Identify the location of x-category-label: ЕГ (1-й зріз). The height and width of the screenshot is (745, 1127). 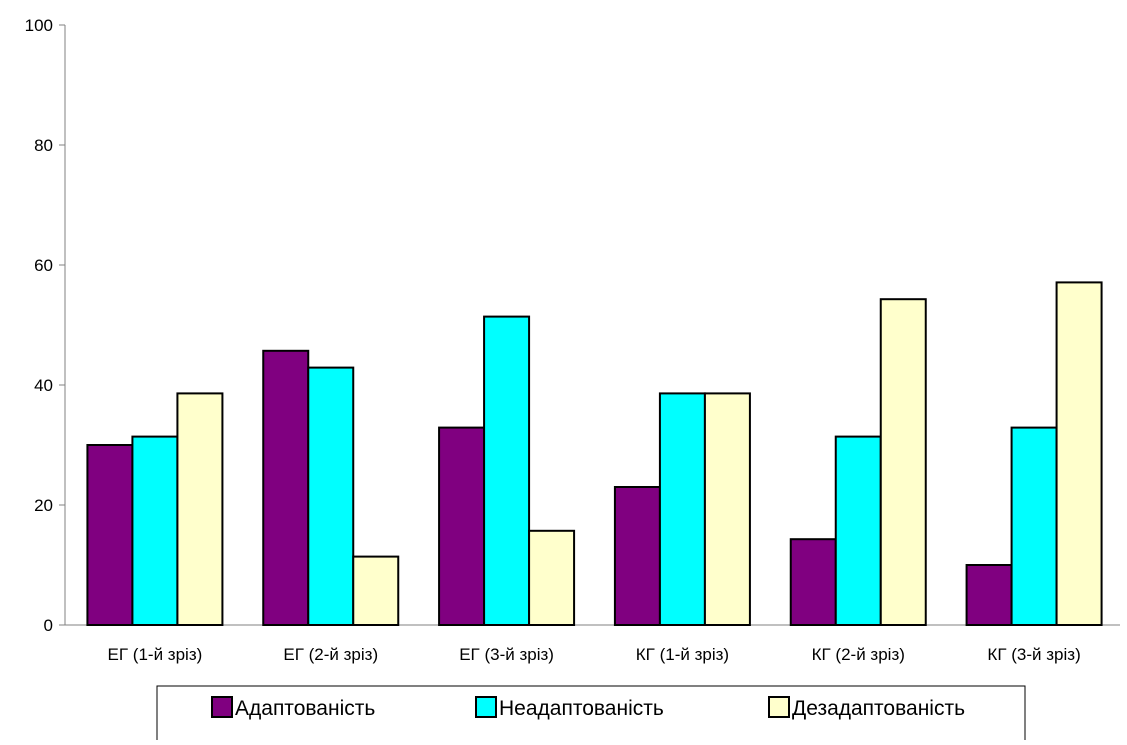
(155, 654).